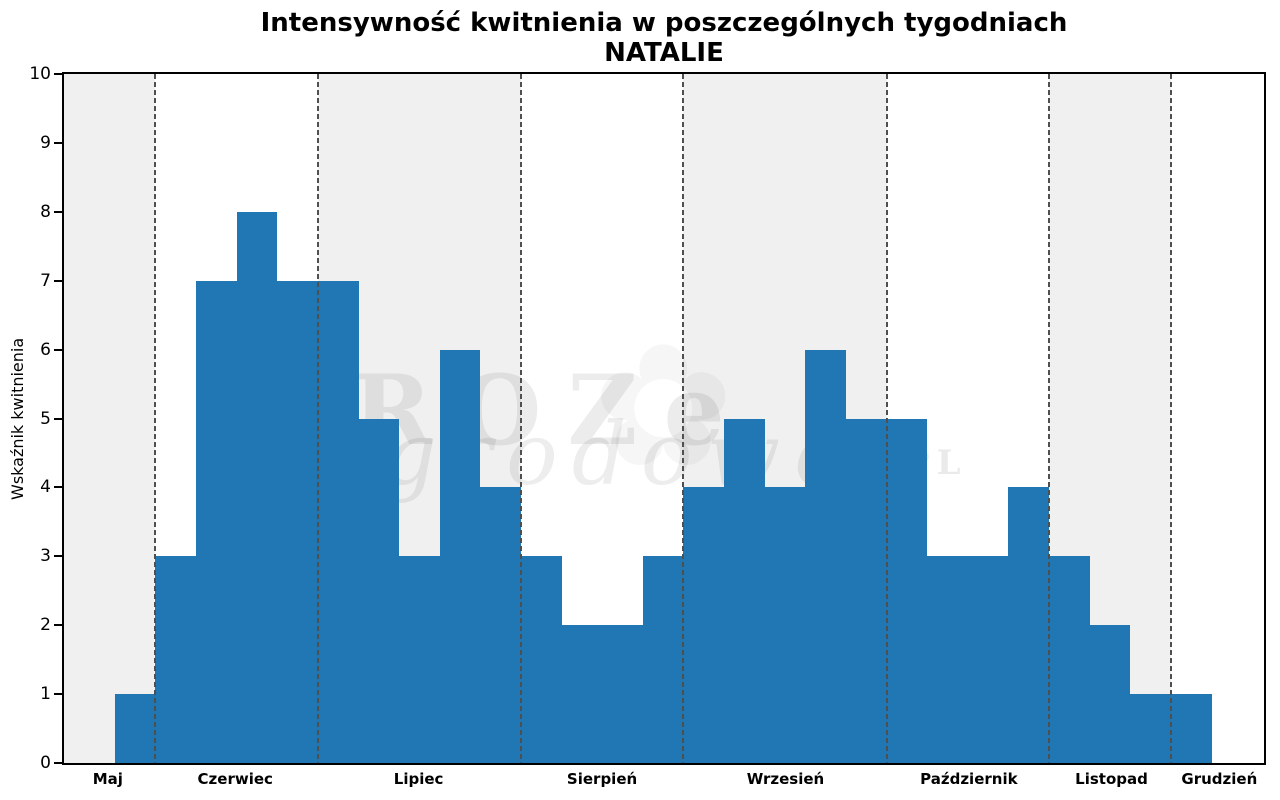 The image size is (1280, 800). Describe the element at coordinates (45, 211) in the screenshot. I see `y-axis-tick-label: 8` at that location.